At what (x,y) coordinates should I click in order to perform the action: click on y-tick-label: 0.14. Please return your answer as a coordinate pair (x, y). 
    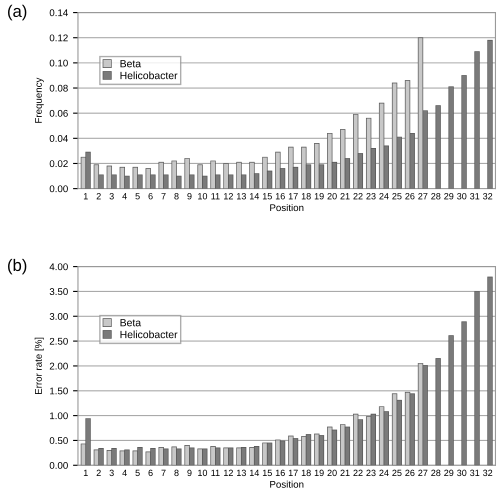
    Looking at the image, I should click on (59, 12).